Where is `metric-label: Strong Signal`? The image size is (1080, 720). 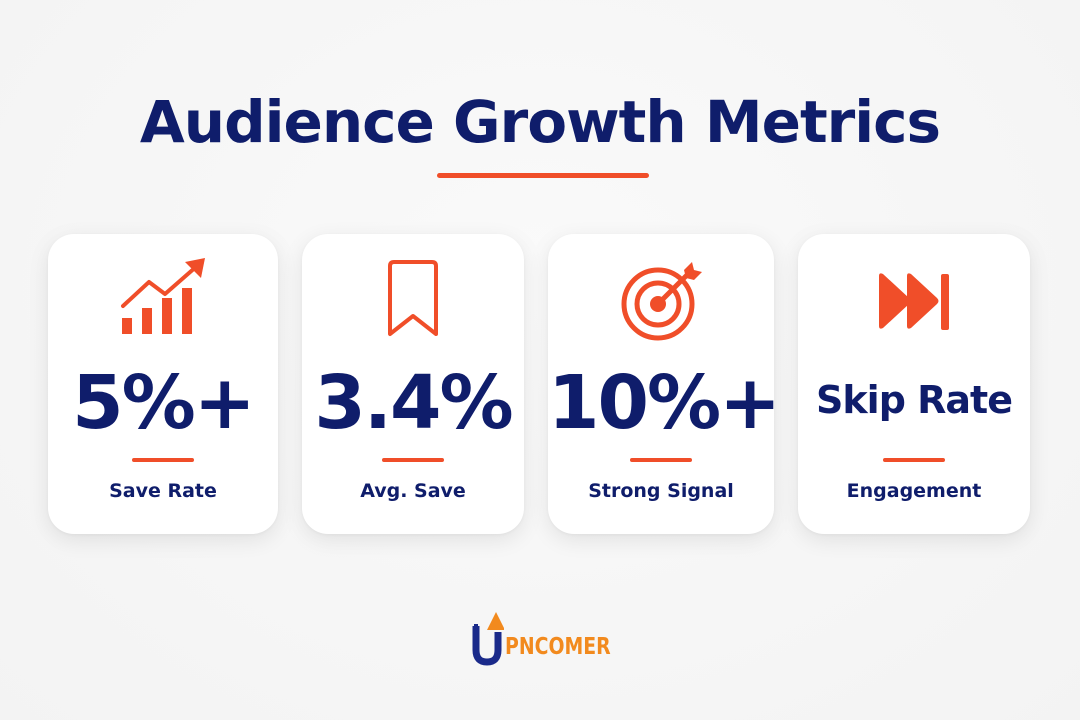
metric-label: Strong Signal is located at coordinates (661, 491).